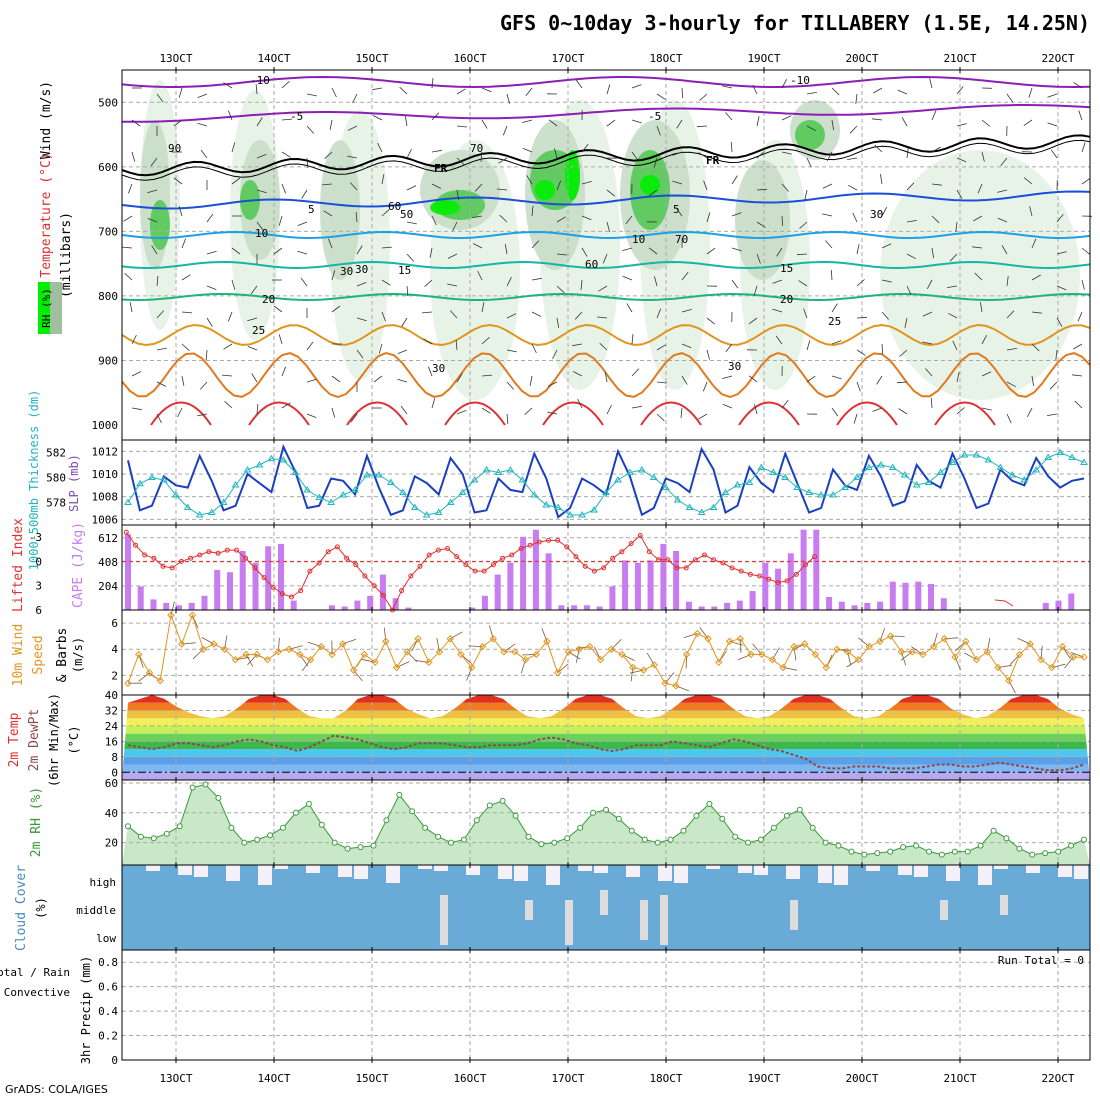 The height and width of the screenshot is (1104, 1100). I want to click on upper-air-y-tick: 900, so click(108, 360).